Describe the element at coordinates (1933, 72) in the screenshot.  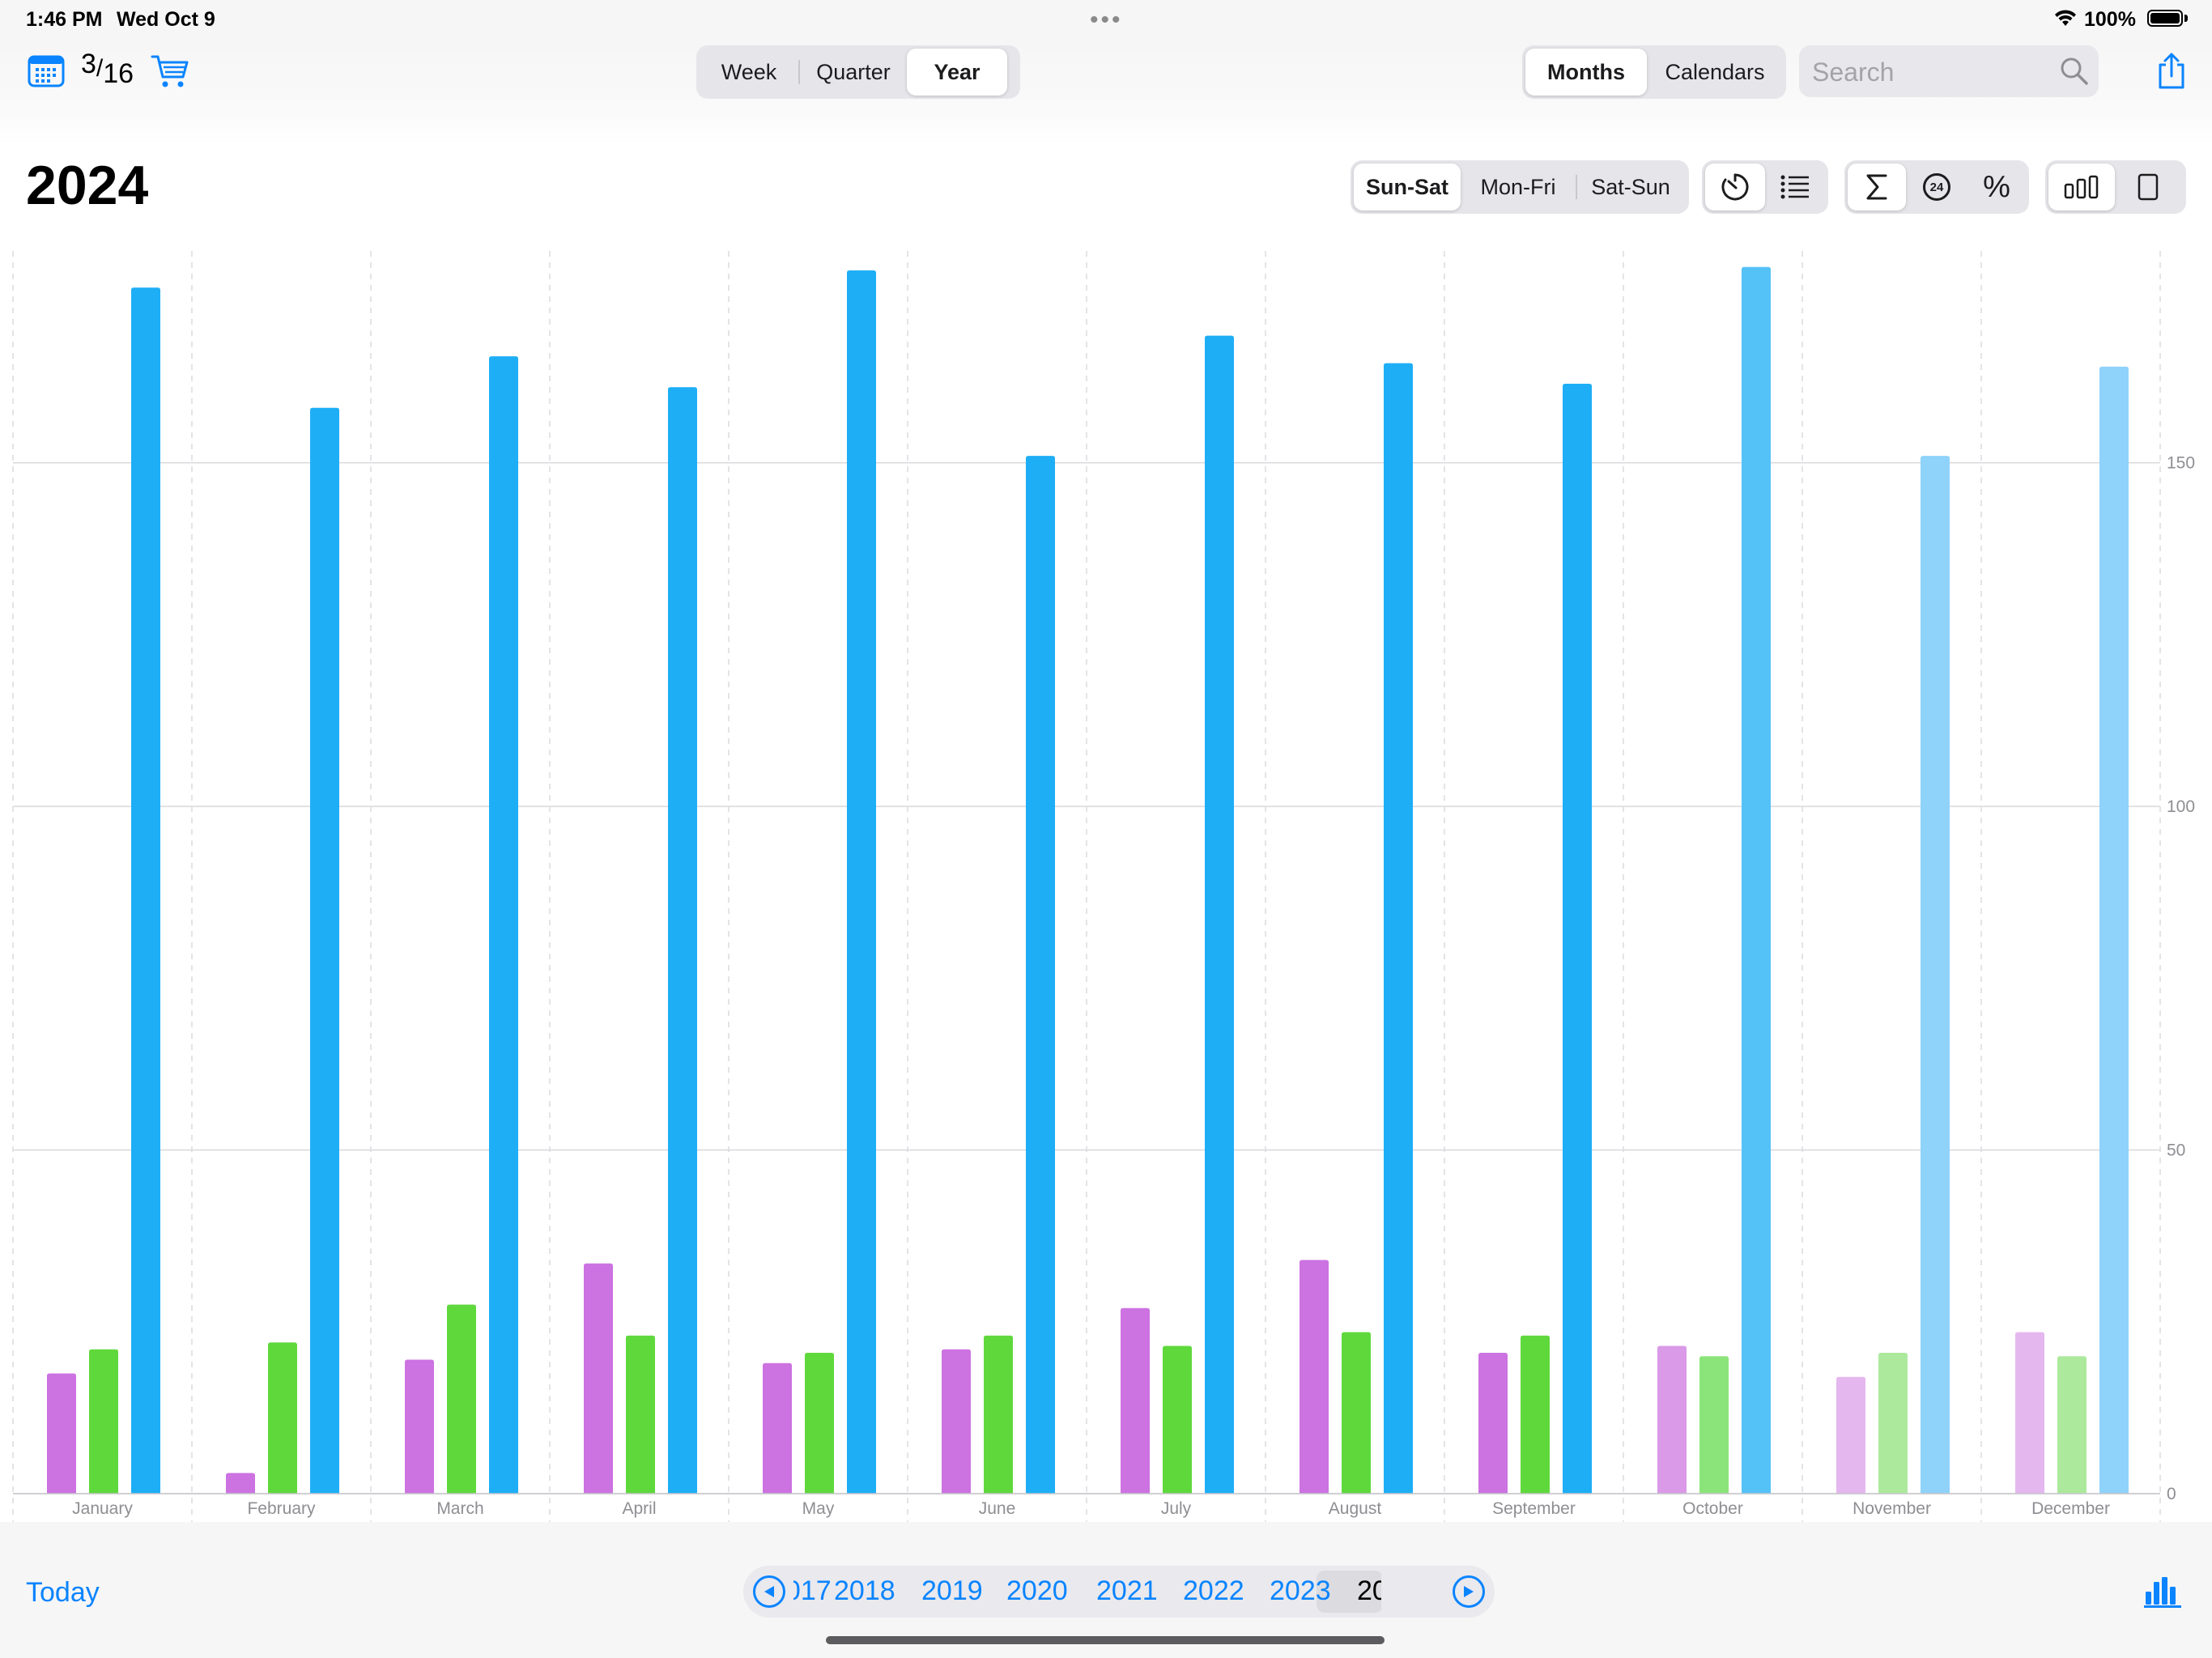
I see `search-input` at that location.